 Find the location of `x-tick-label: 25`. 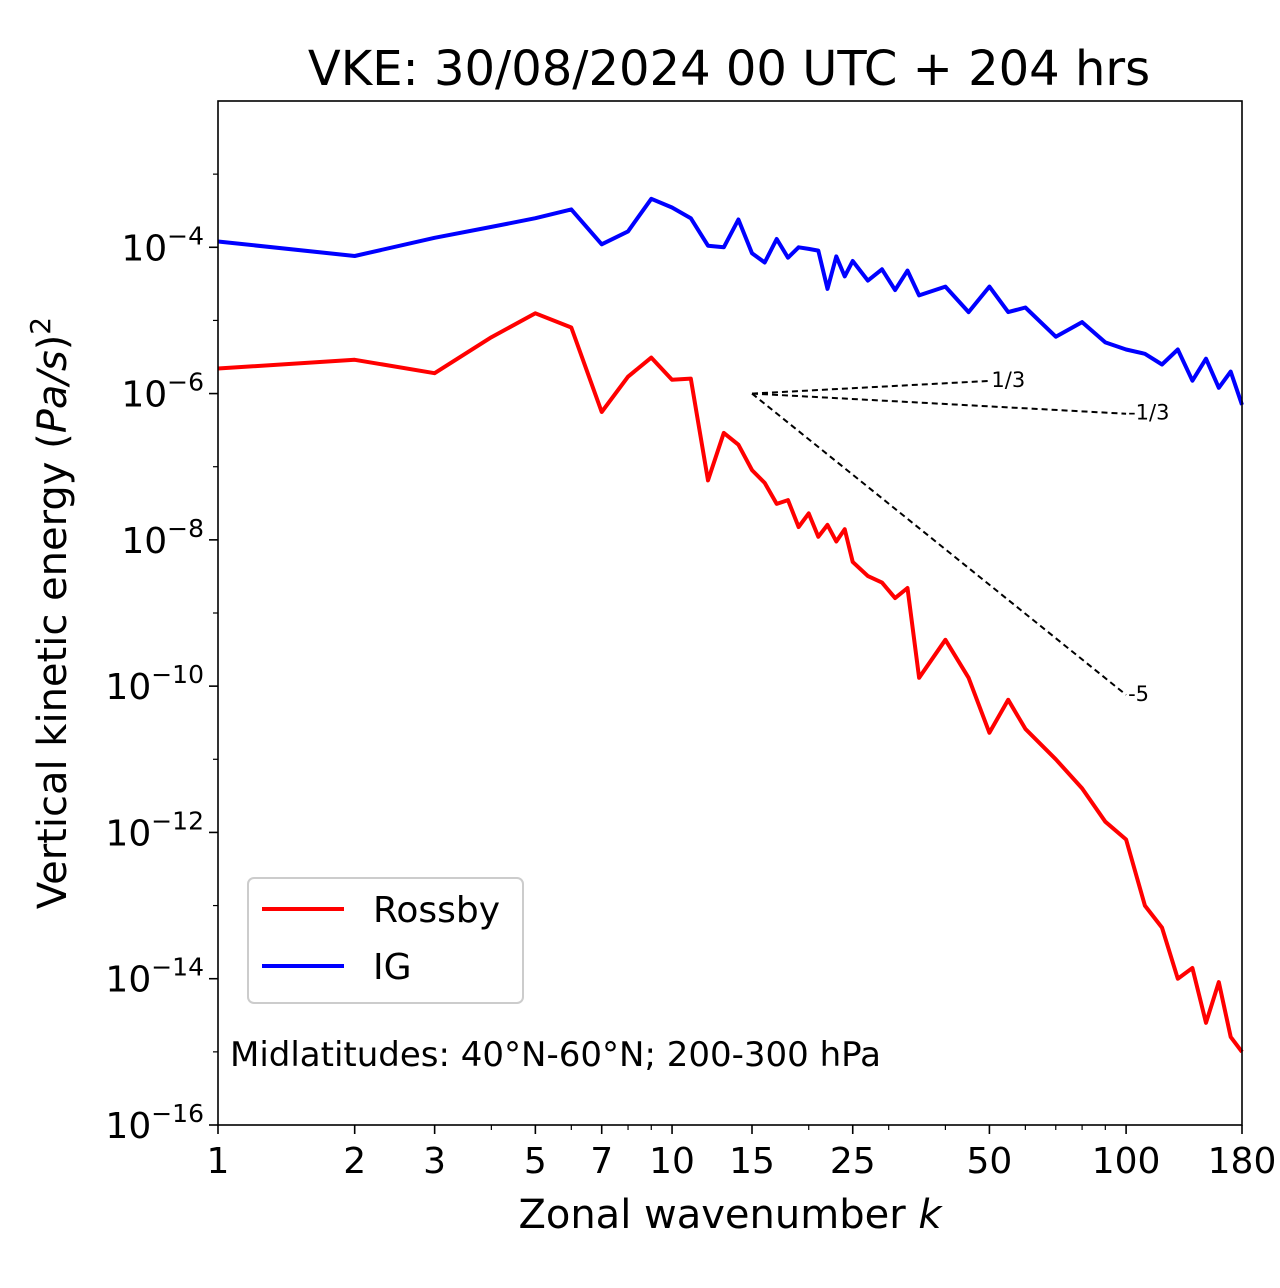

x-tick-label: 25 is located at coordinates (853, 1161).